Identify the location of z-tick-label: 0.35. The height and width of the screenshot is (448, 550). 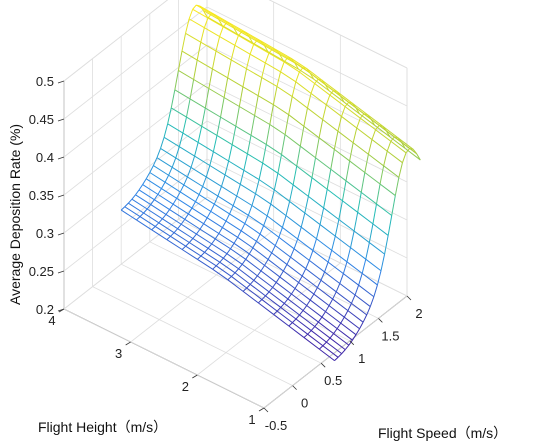
(41, 195).